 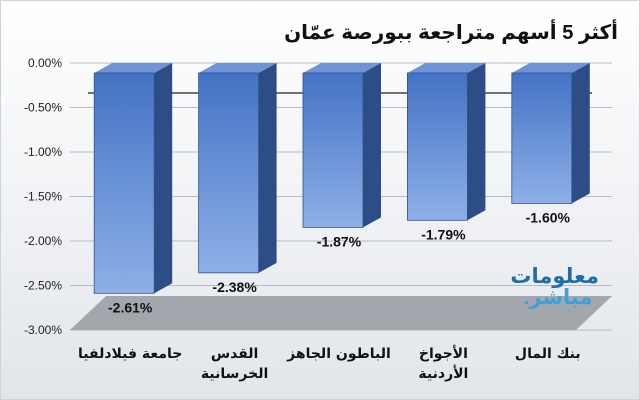 I want to click on x-tick-label: الخرسانية, so click(x=234, y=374).